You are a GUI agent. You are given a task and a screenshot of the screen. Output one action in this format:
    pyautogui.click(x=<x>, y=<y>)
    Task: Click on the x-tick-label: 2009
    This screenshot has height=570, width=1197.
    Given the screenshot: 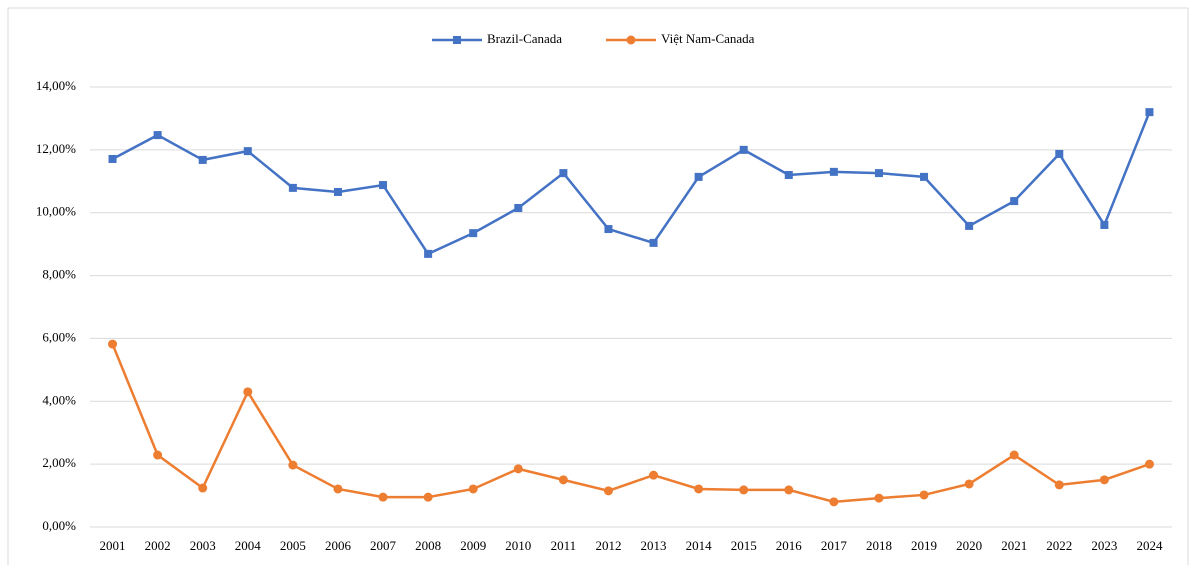 What is the action you would take?
    pyautogui.click(x=473, y=545)
    